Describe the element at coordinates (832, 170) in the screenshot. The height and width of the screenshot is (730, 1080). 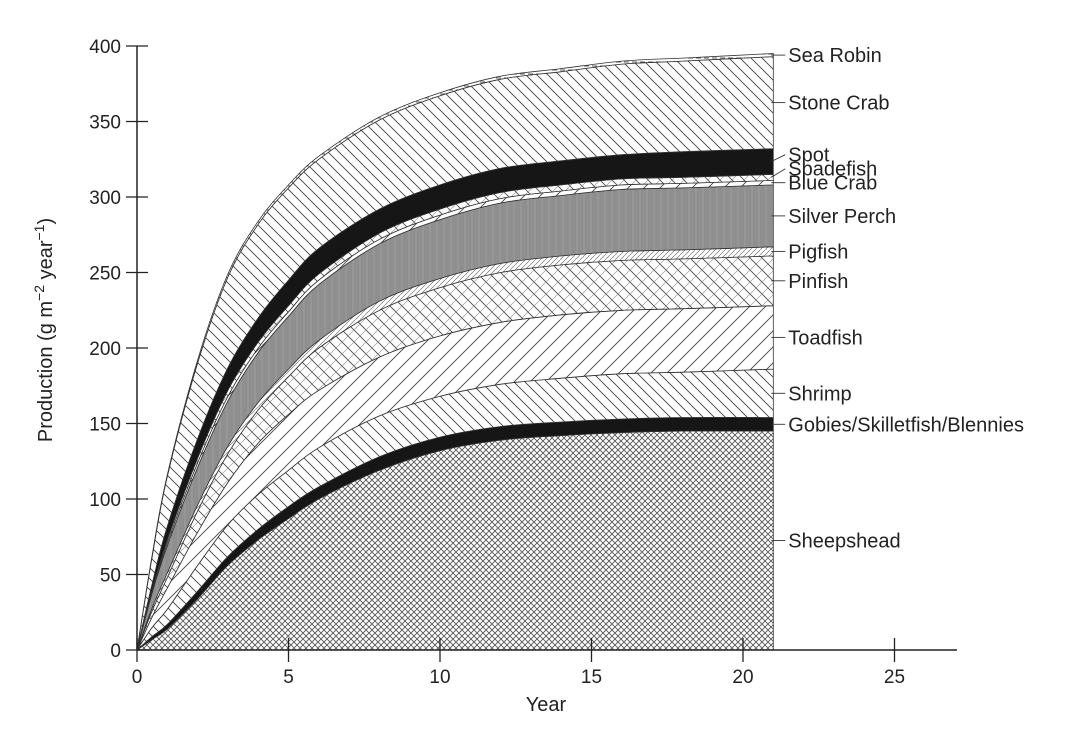
I see `series-label-spadefish: Spadefish` at that location.